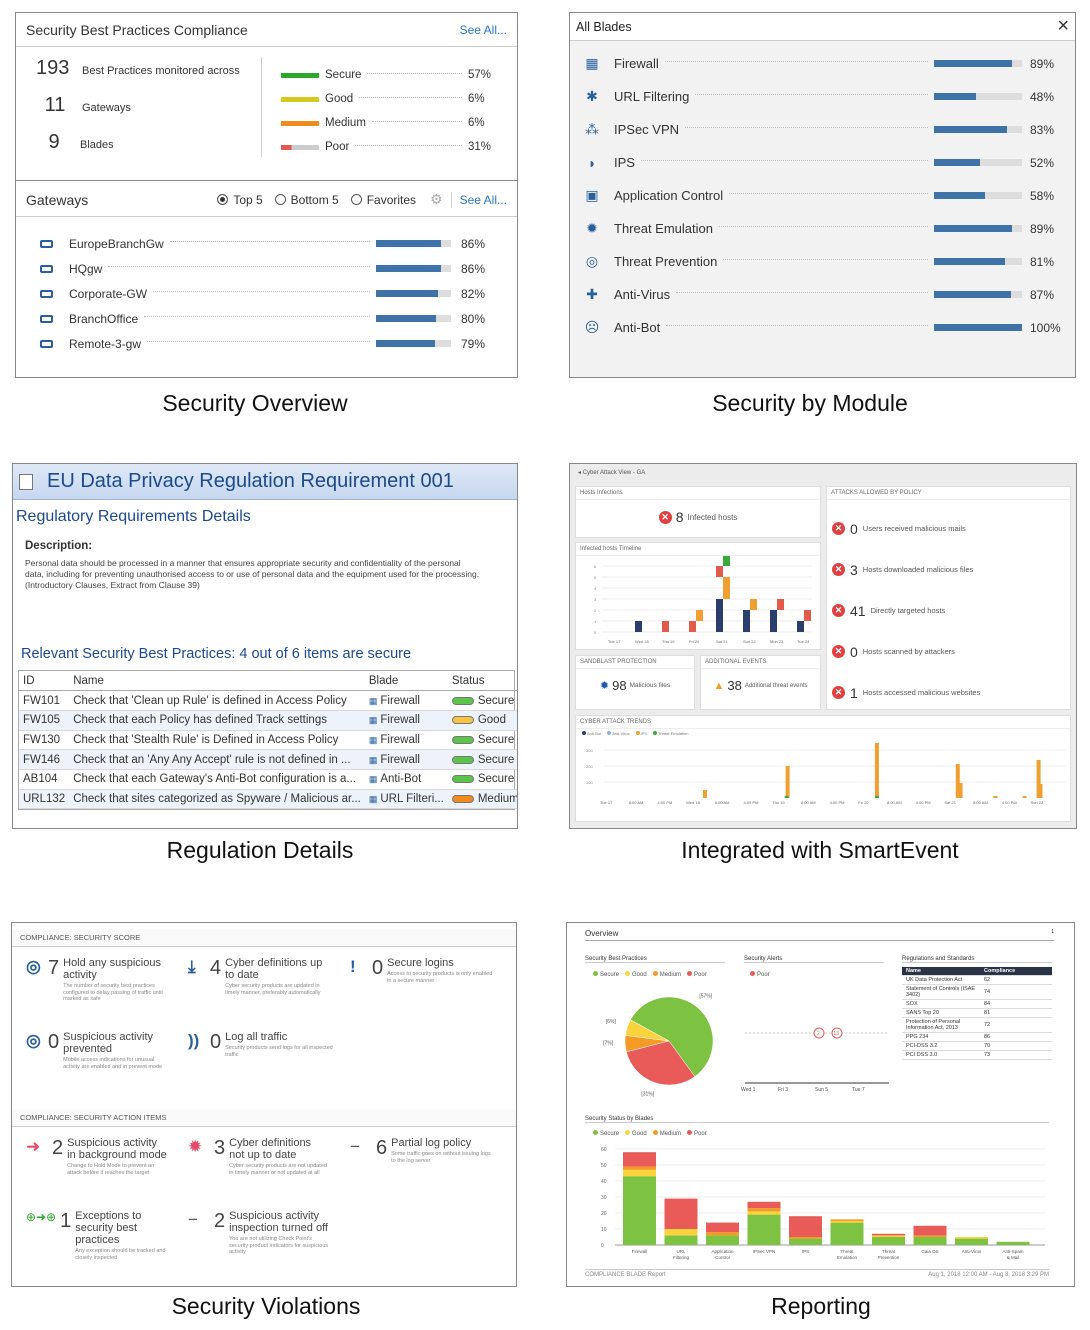 The image size is (1090, 1330). What do you see at coordinates (821, 1306) in the screenshot?
I see `caption-reporting: Reporting` at bounding box center [821, 1306].